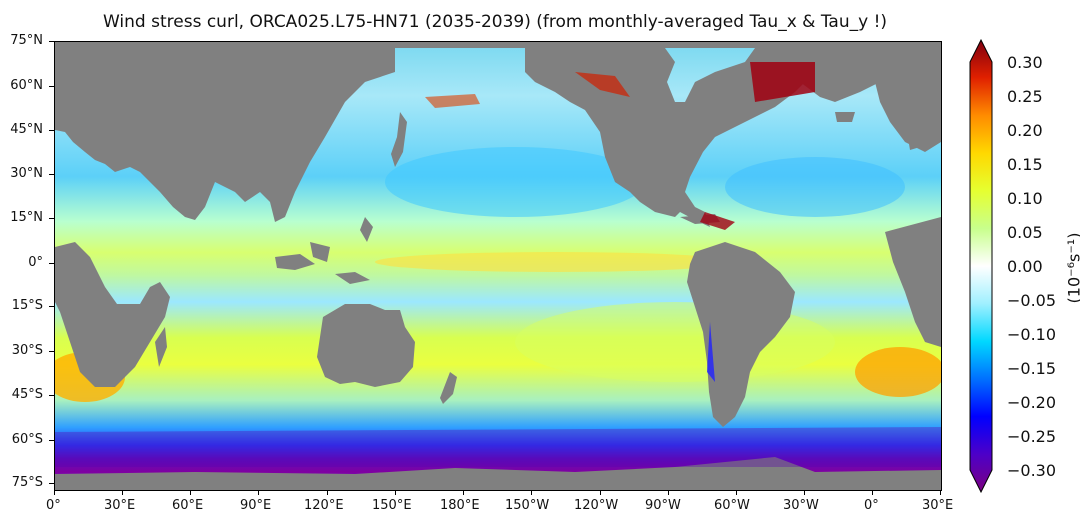  I want to click on lon-tick-label: 30°W, so click(801, 505).